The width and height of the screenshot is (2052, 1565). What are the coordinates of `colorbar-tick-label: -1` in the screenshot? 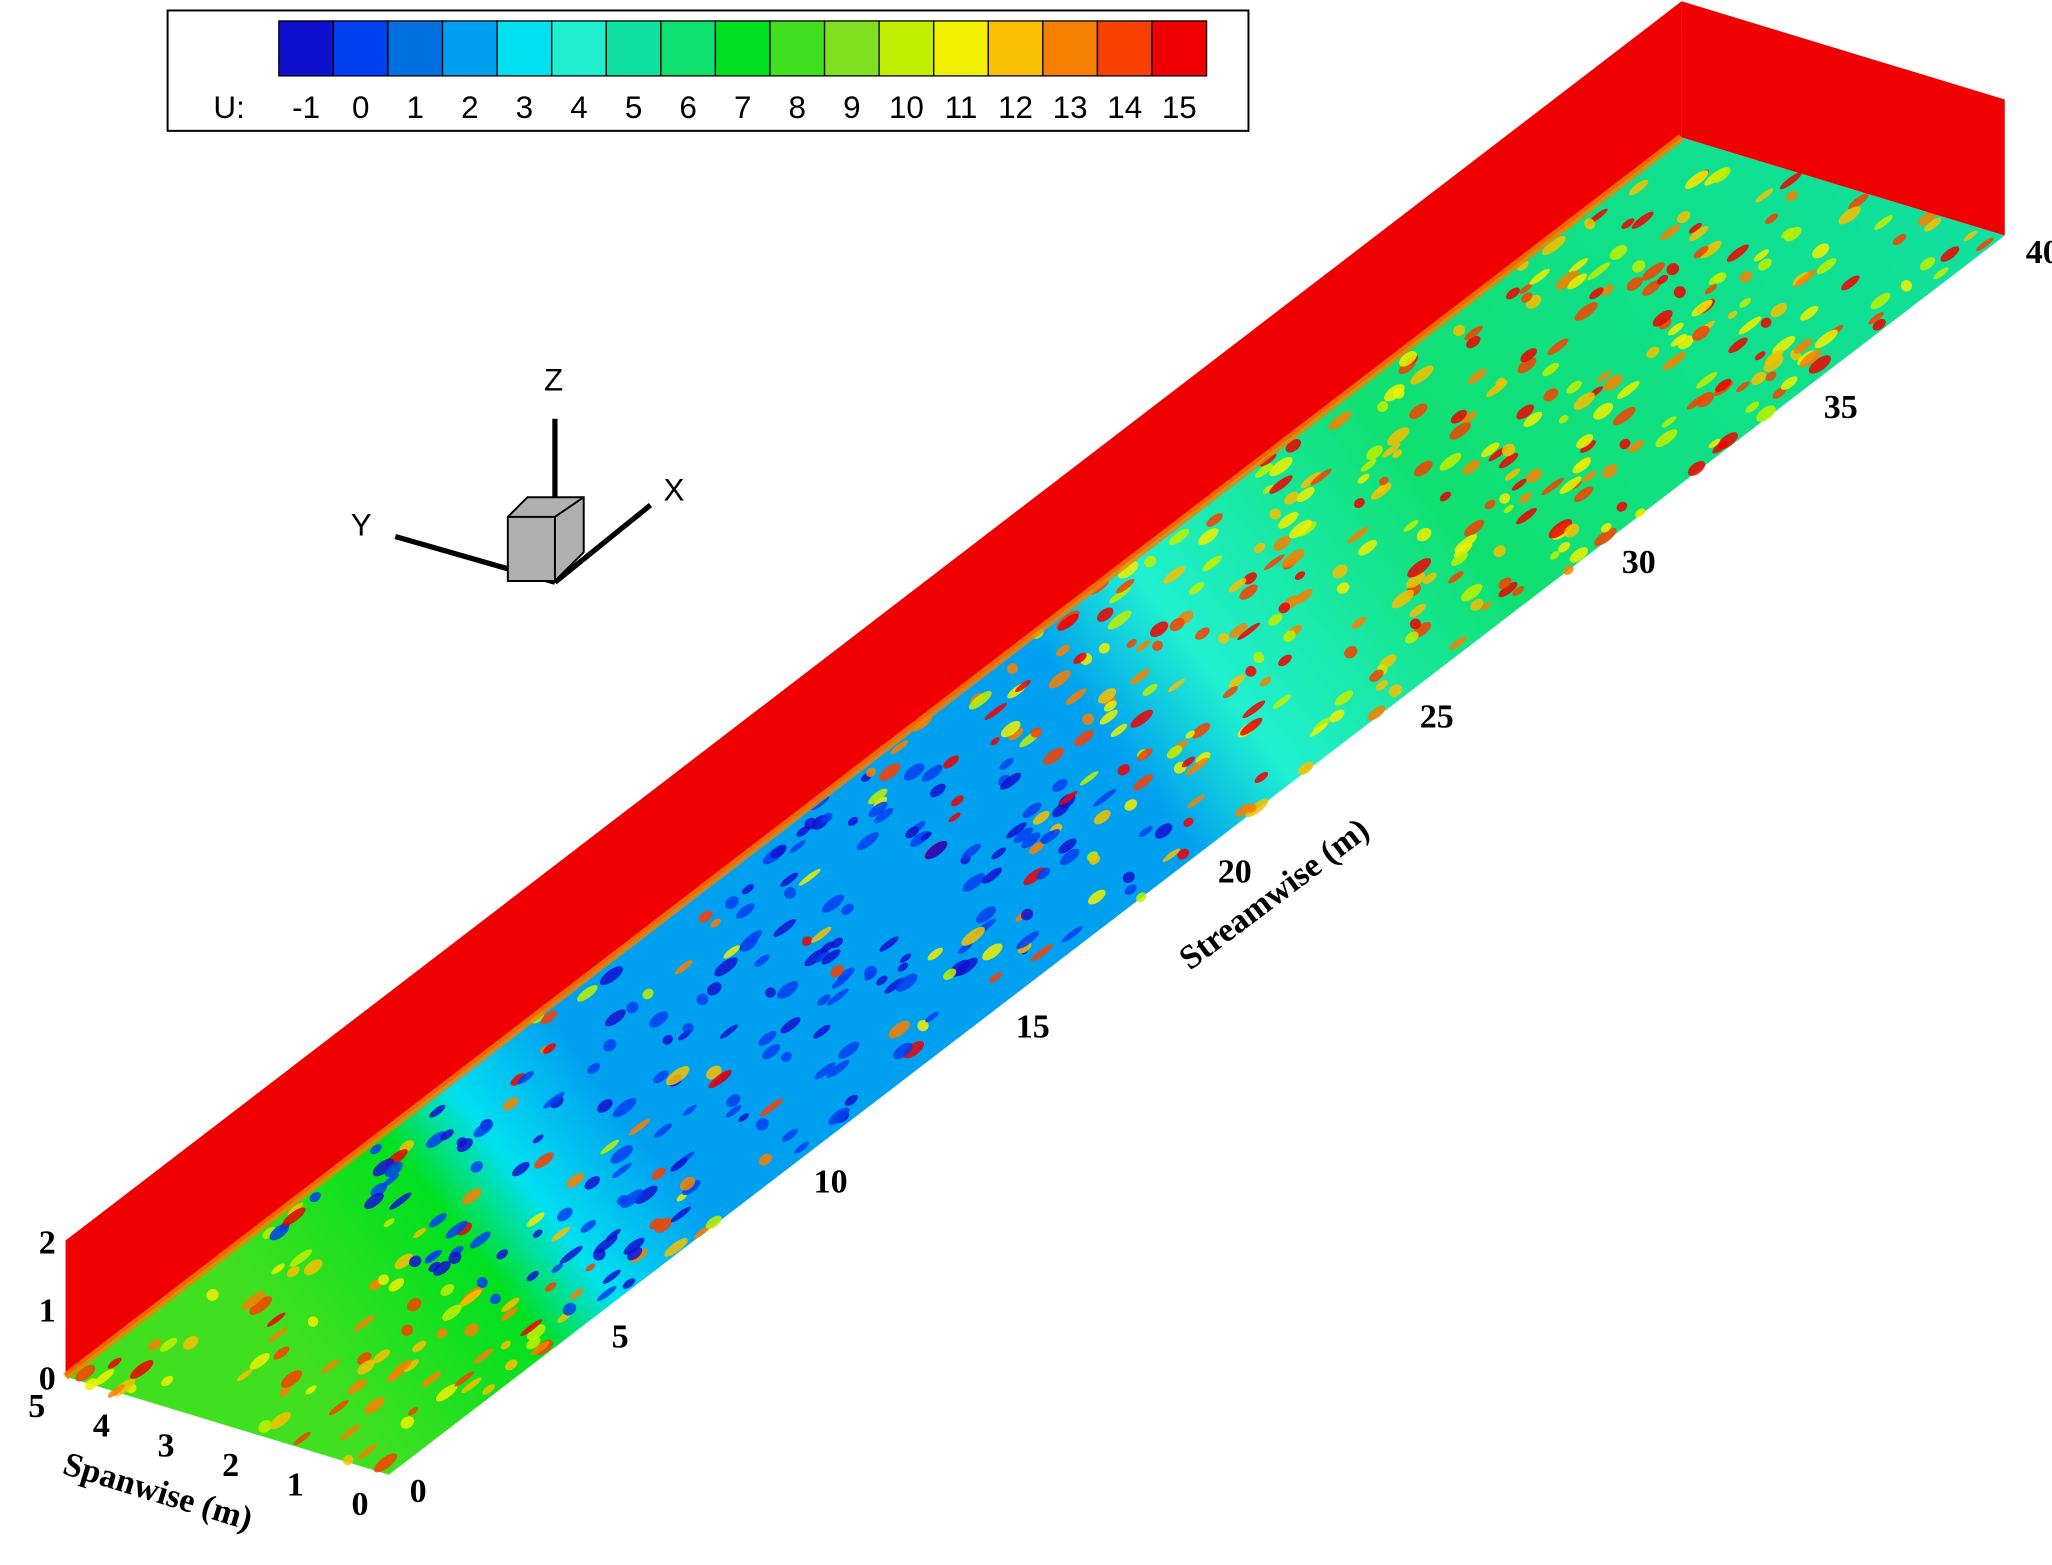 It's located at (306, 107).